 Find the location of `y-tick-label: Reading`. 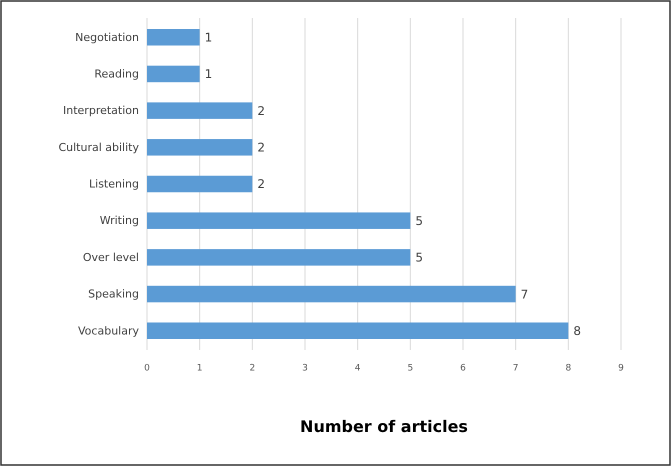

y-tick-label: Reading is located at coordinates (116, 73).